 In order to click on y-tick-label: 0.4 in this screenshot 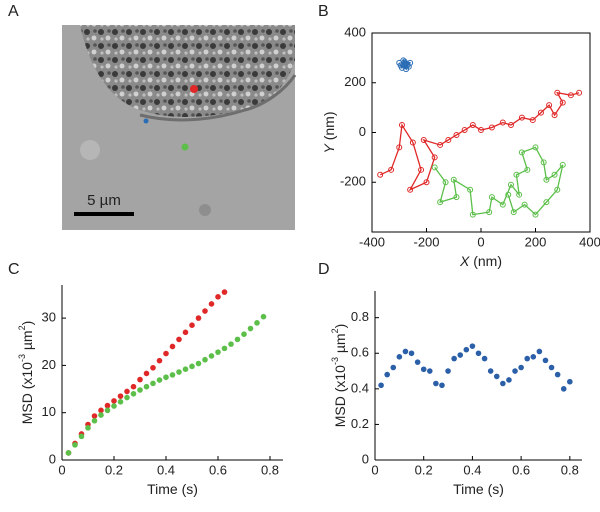, I will do `click(360, 387)`.